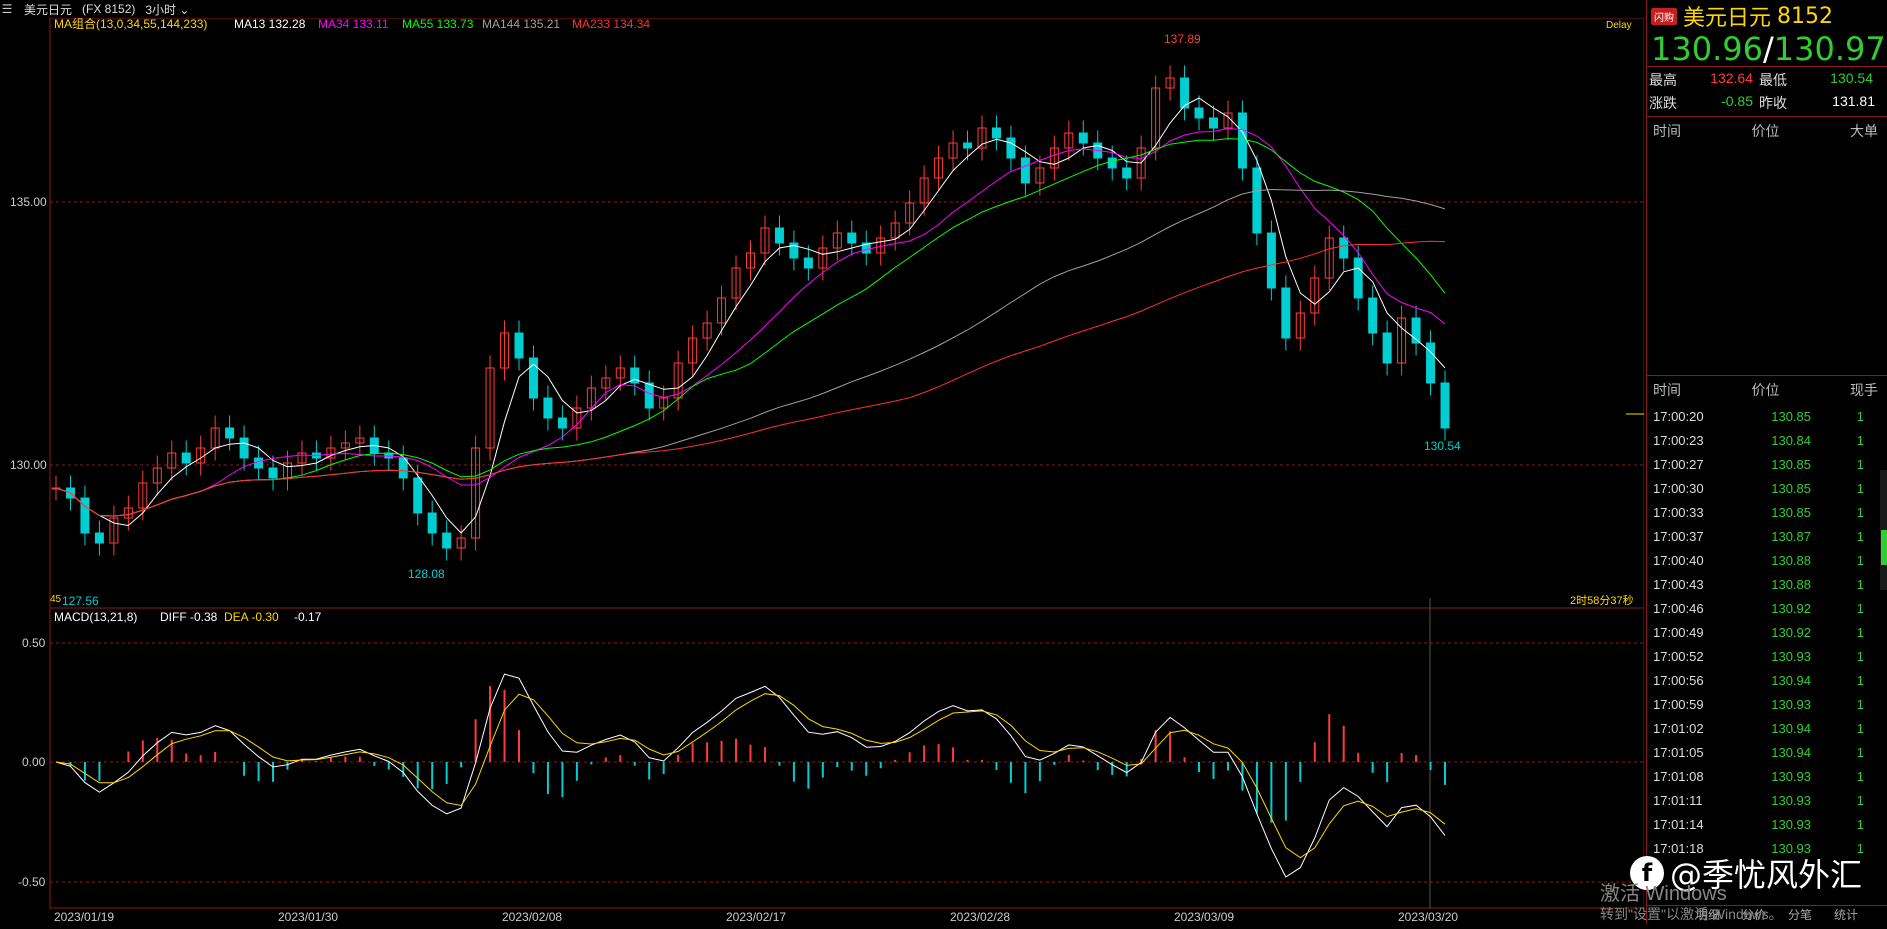 Image resolution: width=1887 pixels, height=929 pixels. Describe the element at coordinates (1884, 547) in the screenshot. I see `scroll-thumb` at that location.